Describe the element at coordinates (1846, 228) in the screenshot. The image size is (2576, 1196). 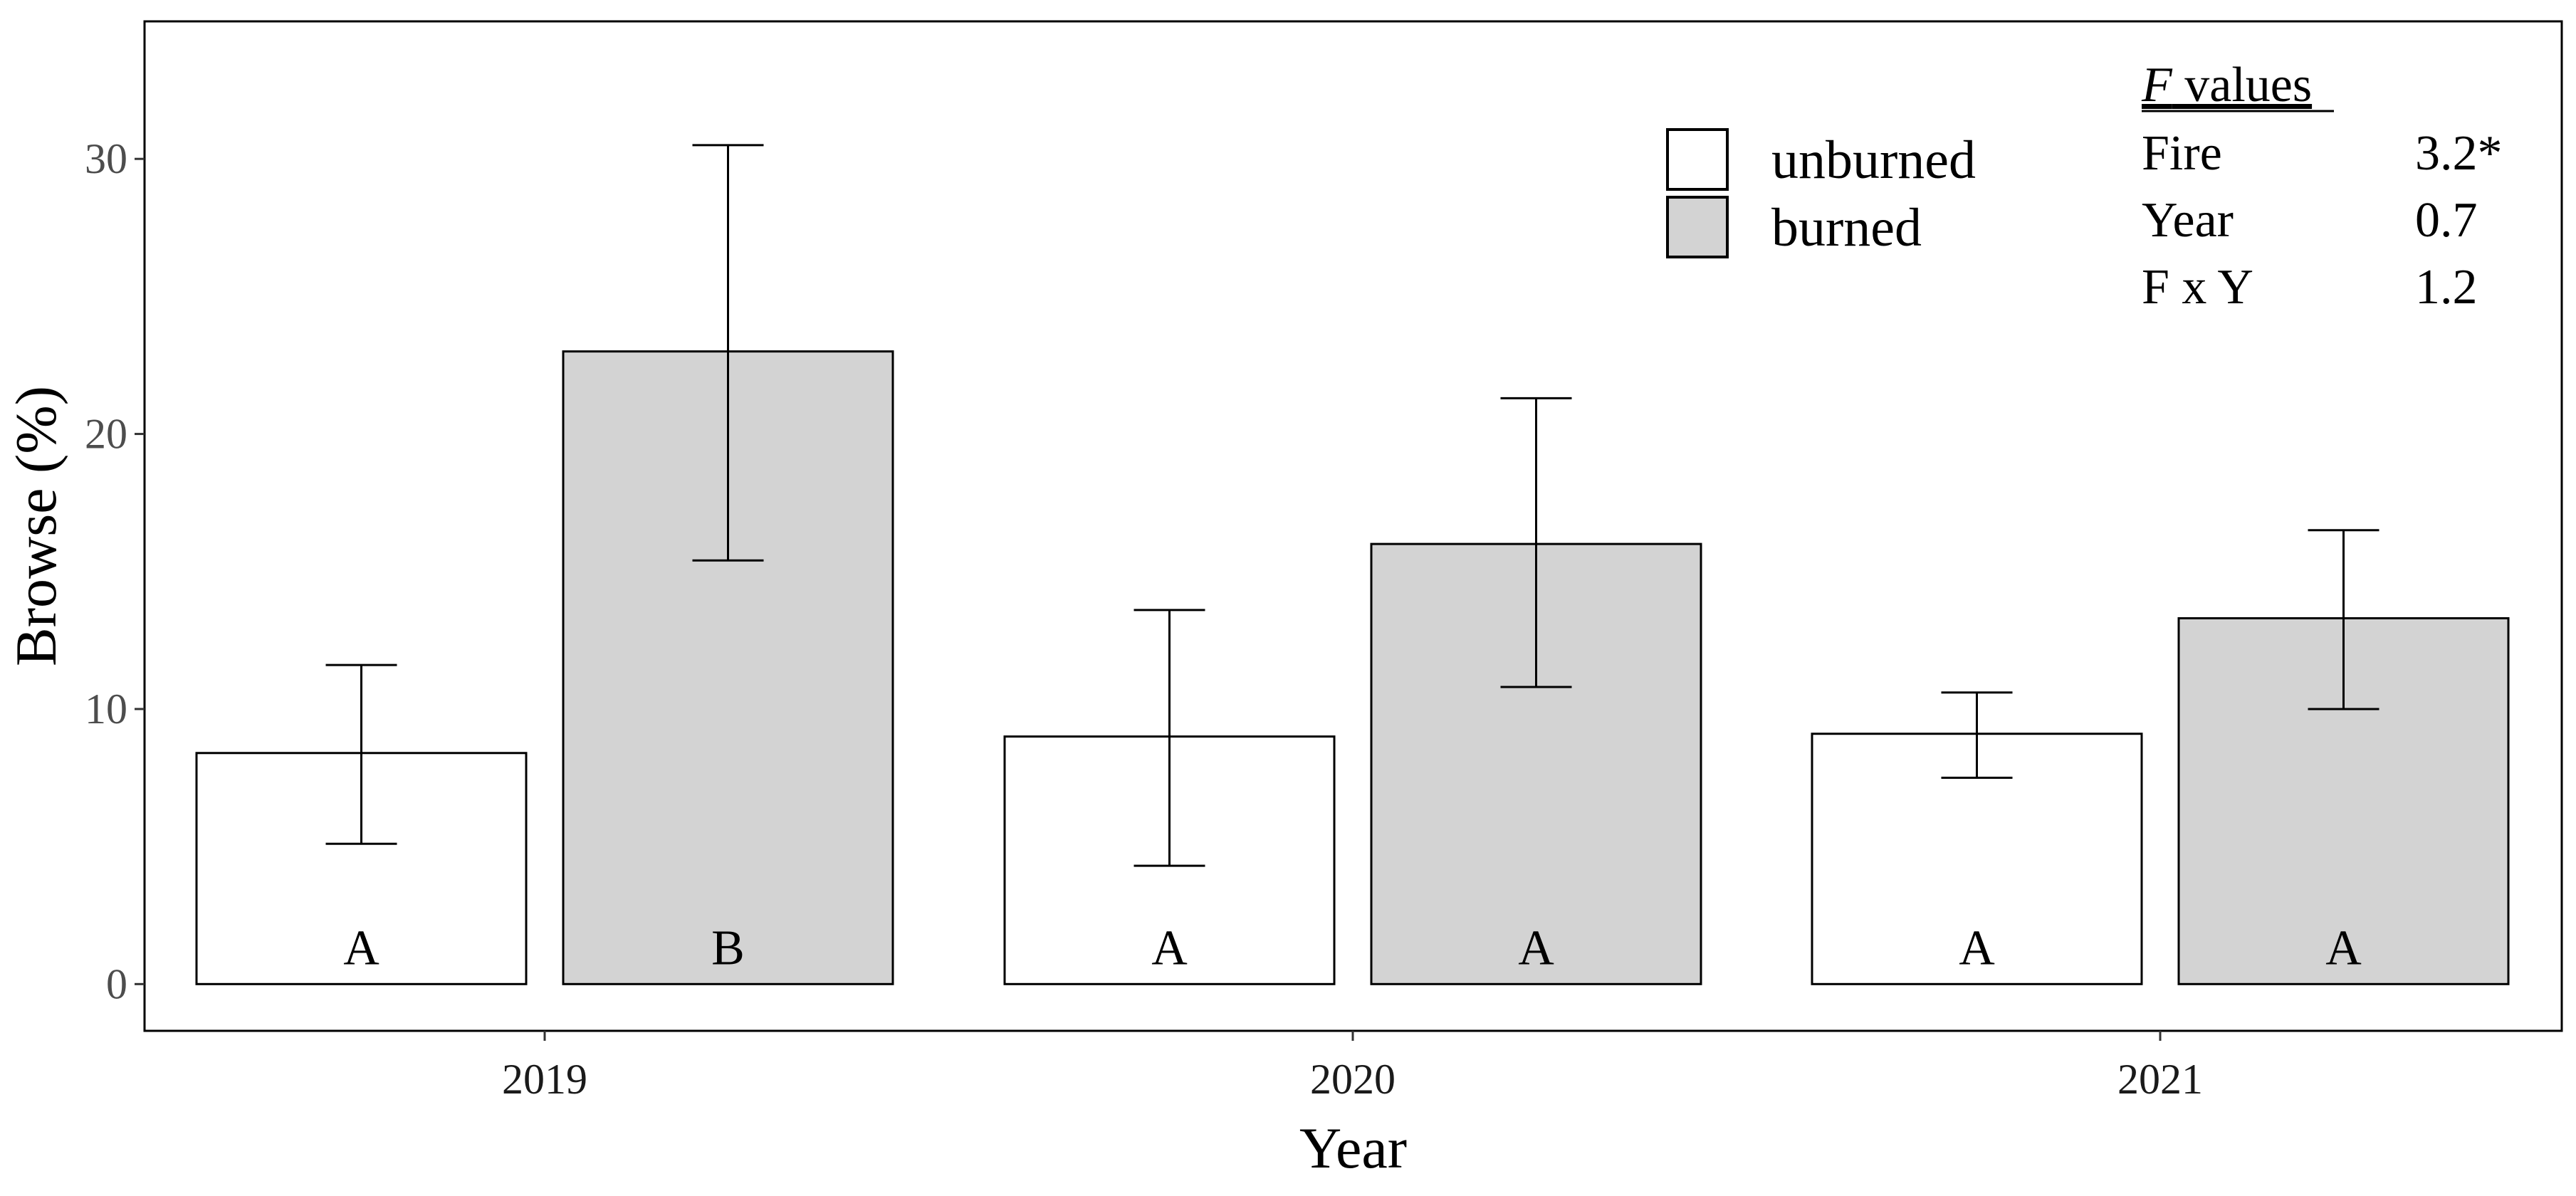
I see `legend-label: burned` at that location.